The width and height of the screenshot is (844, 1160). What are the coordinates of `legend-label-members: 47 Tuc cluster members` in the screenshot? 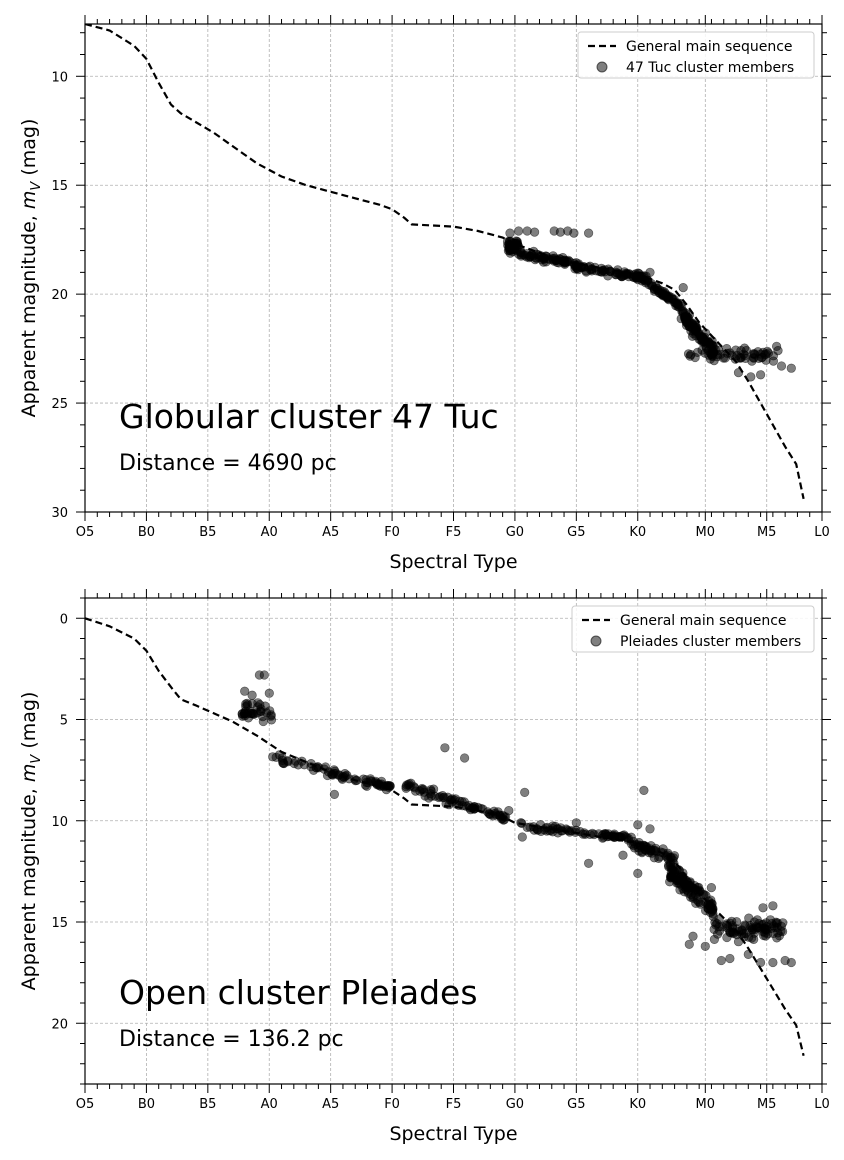 It's located at (710, 68).